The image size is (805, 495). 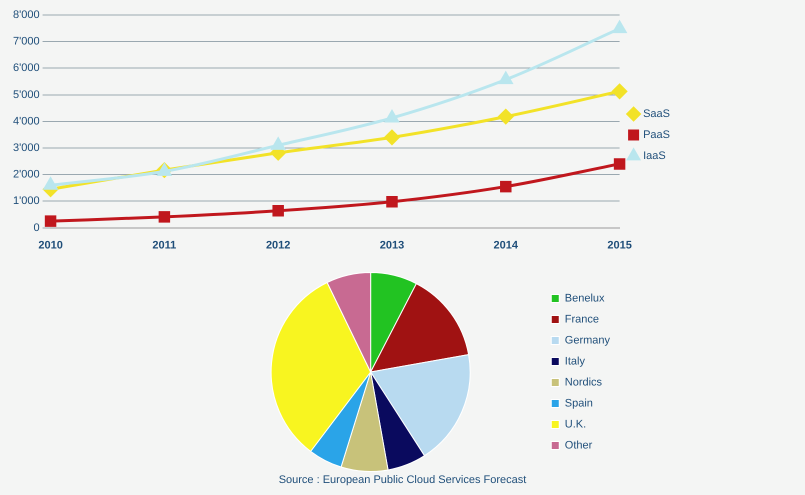 What do you see at coordinates (506, 245) in the screenshot?
I see `x-tick-label: 2014` at bounding box center [506, 245].